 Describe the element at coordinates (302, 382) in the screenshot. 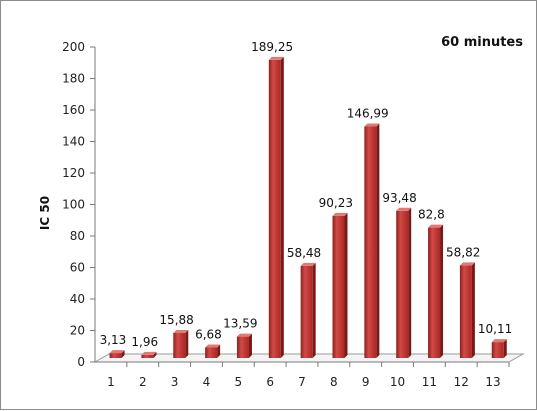

I see `x-tick-label: 7` at that location.